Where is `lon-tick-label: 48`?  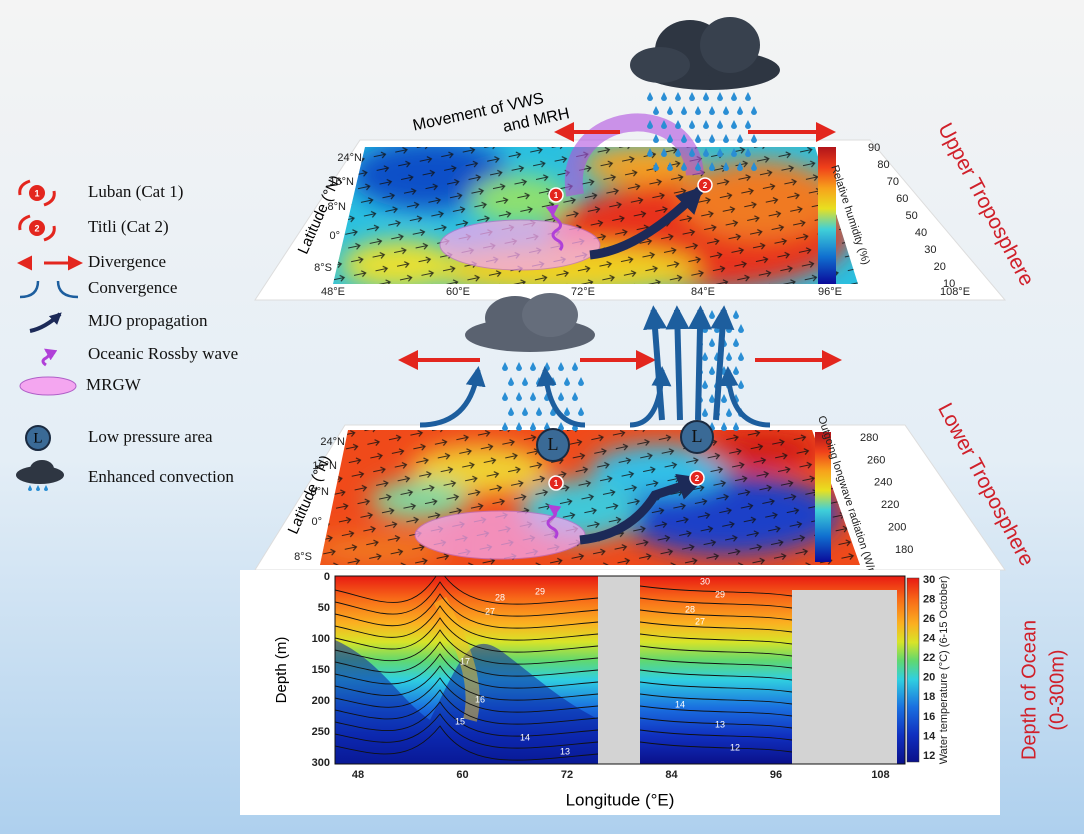
lon-tick-label: 48 is located at coordinates (358, 775).